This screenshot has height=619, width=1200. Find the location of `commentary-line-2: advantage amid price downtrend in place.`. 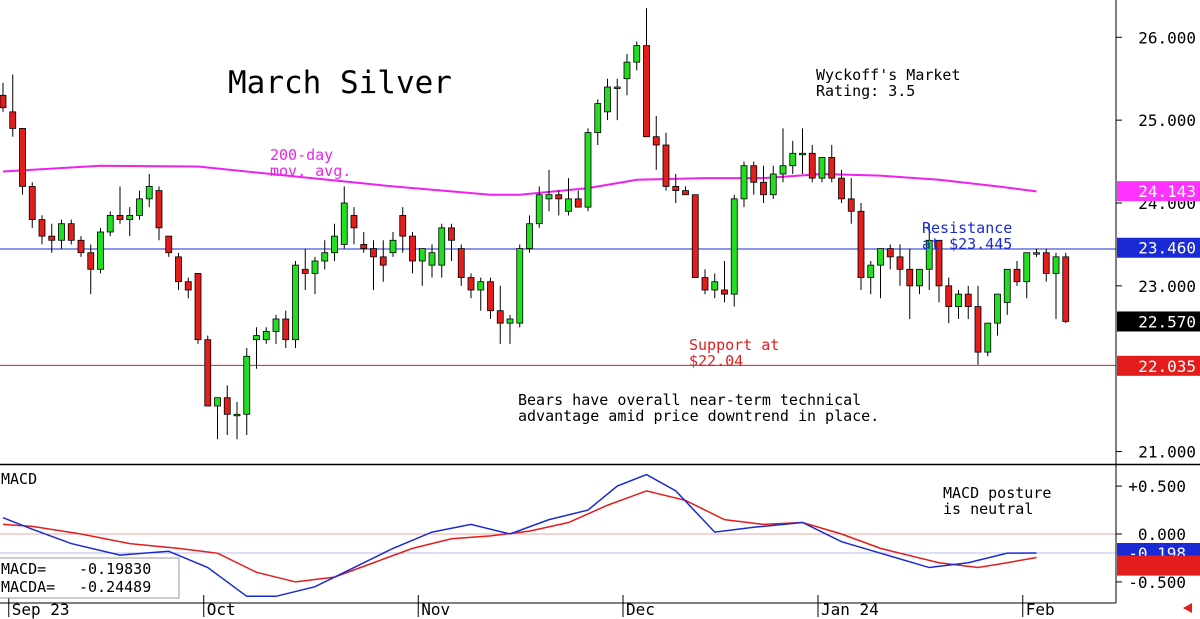

commentary-line-2: advantage amid price downtrend in place. is located at coordinates (698, 416).